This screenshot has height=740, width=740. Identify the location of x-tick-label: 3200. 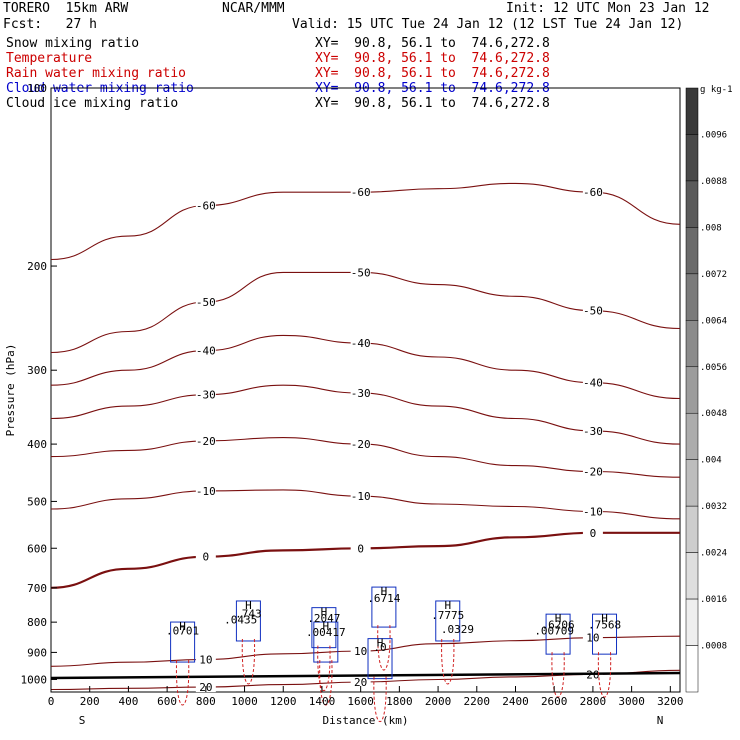
(670, 701).